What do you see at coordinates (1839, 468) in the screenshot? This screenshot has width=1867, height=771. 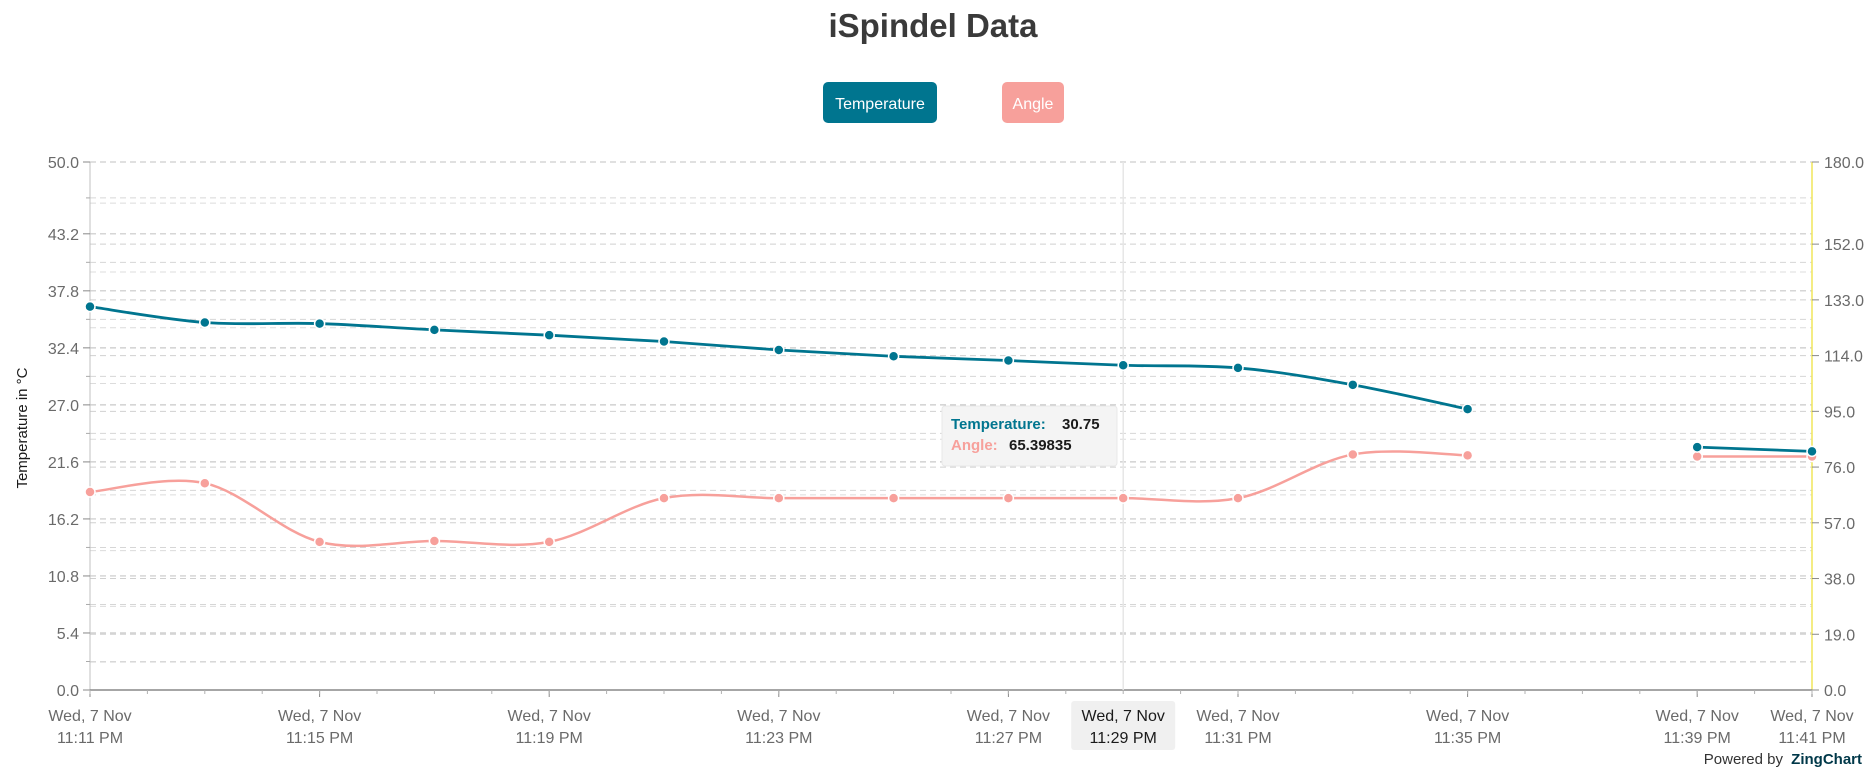 I see `y-tick-label-right: 76.0` at bounding box center [1839, 468].